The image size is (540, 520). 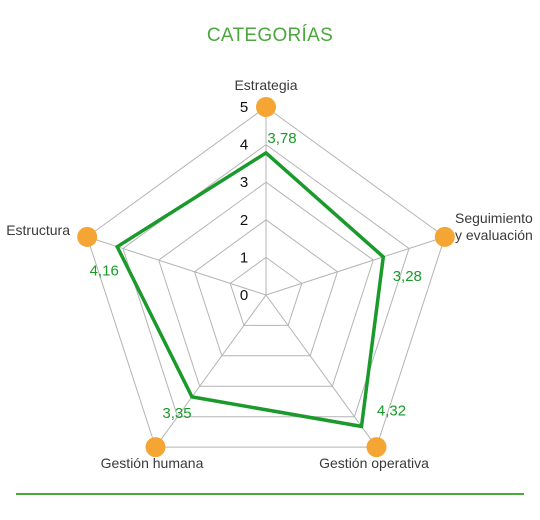 I want to click on value-label: 3,28, so click(x=407, y=276).